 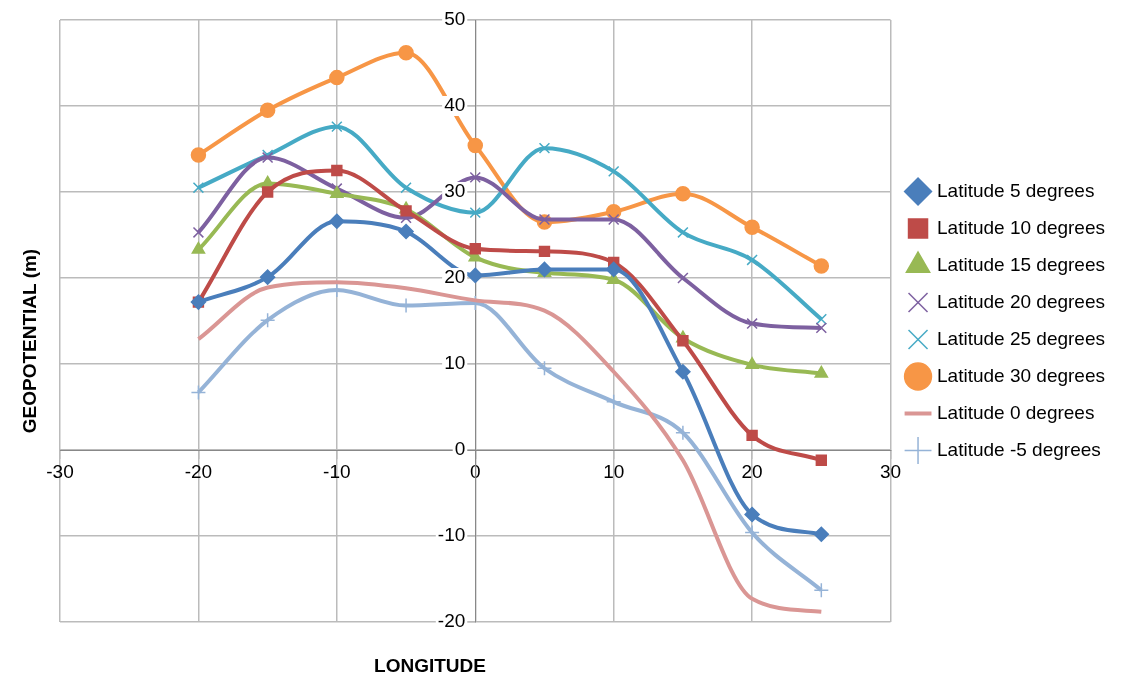 I want to click on x-tick-label: -20, so click(x=198, y=471).